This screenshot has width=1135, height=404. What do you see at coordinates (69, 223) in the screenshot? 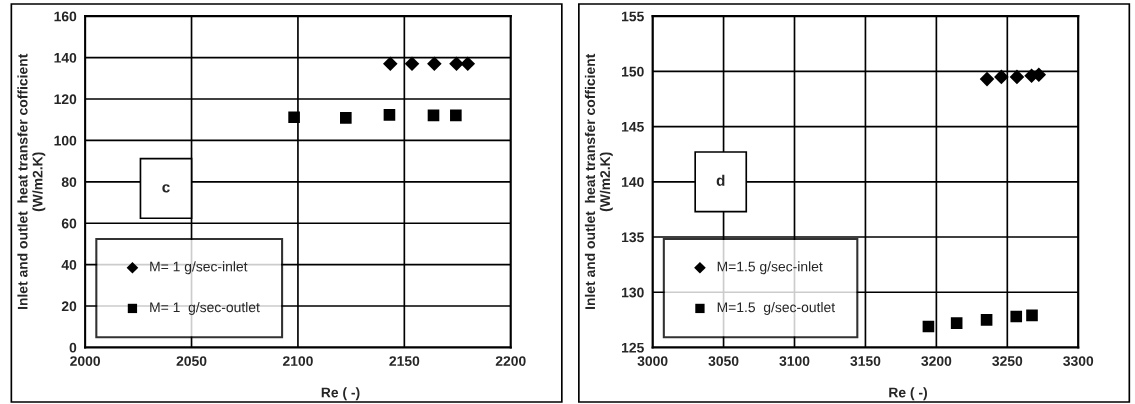
I see `y-tick-label: 60` at bounding box center [69, 223].